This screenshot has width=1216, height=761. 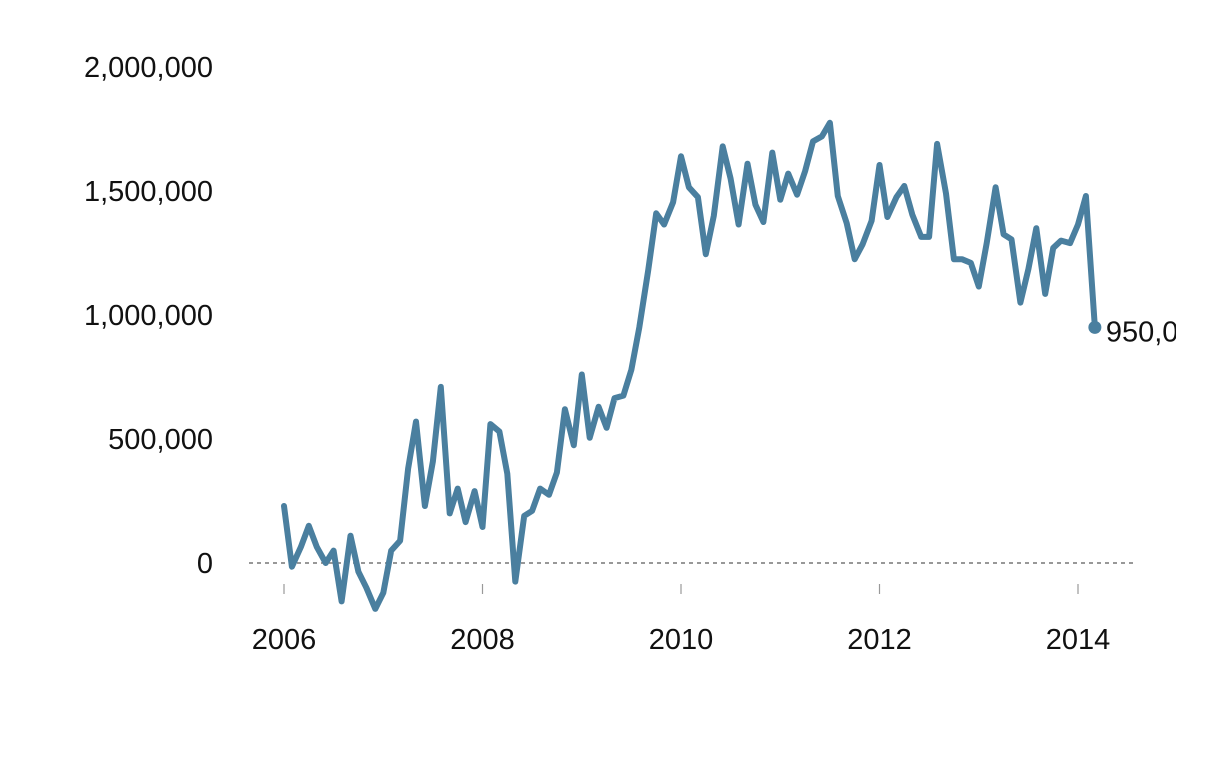 I want to click on y-tick-label: 0, so click(x=205, y=564).